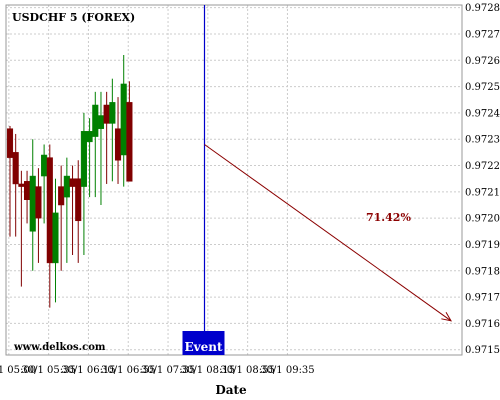  I want to click on y-tick-label: 0.9721, so click(482, 192).